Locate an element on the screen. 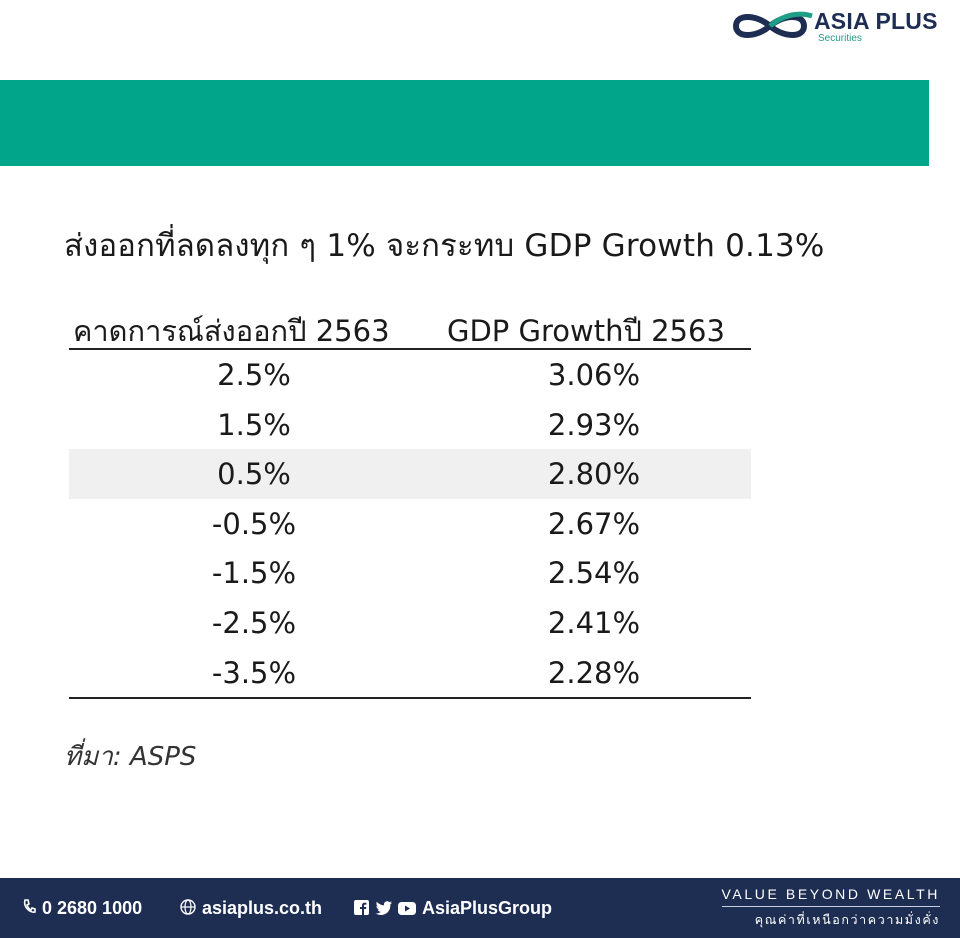 Image resolution: width=960 pixels, height=938 pixels. export-value: 0.5% is located at coordinates (254, 474).